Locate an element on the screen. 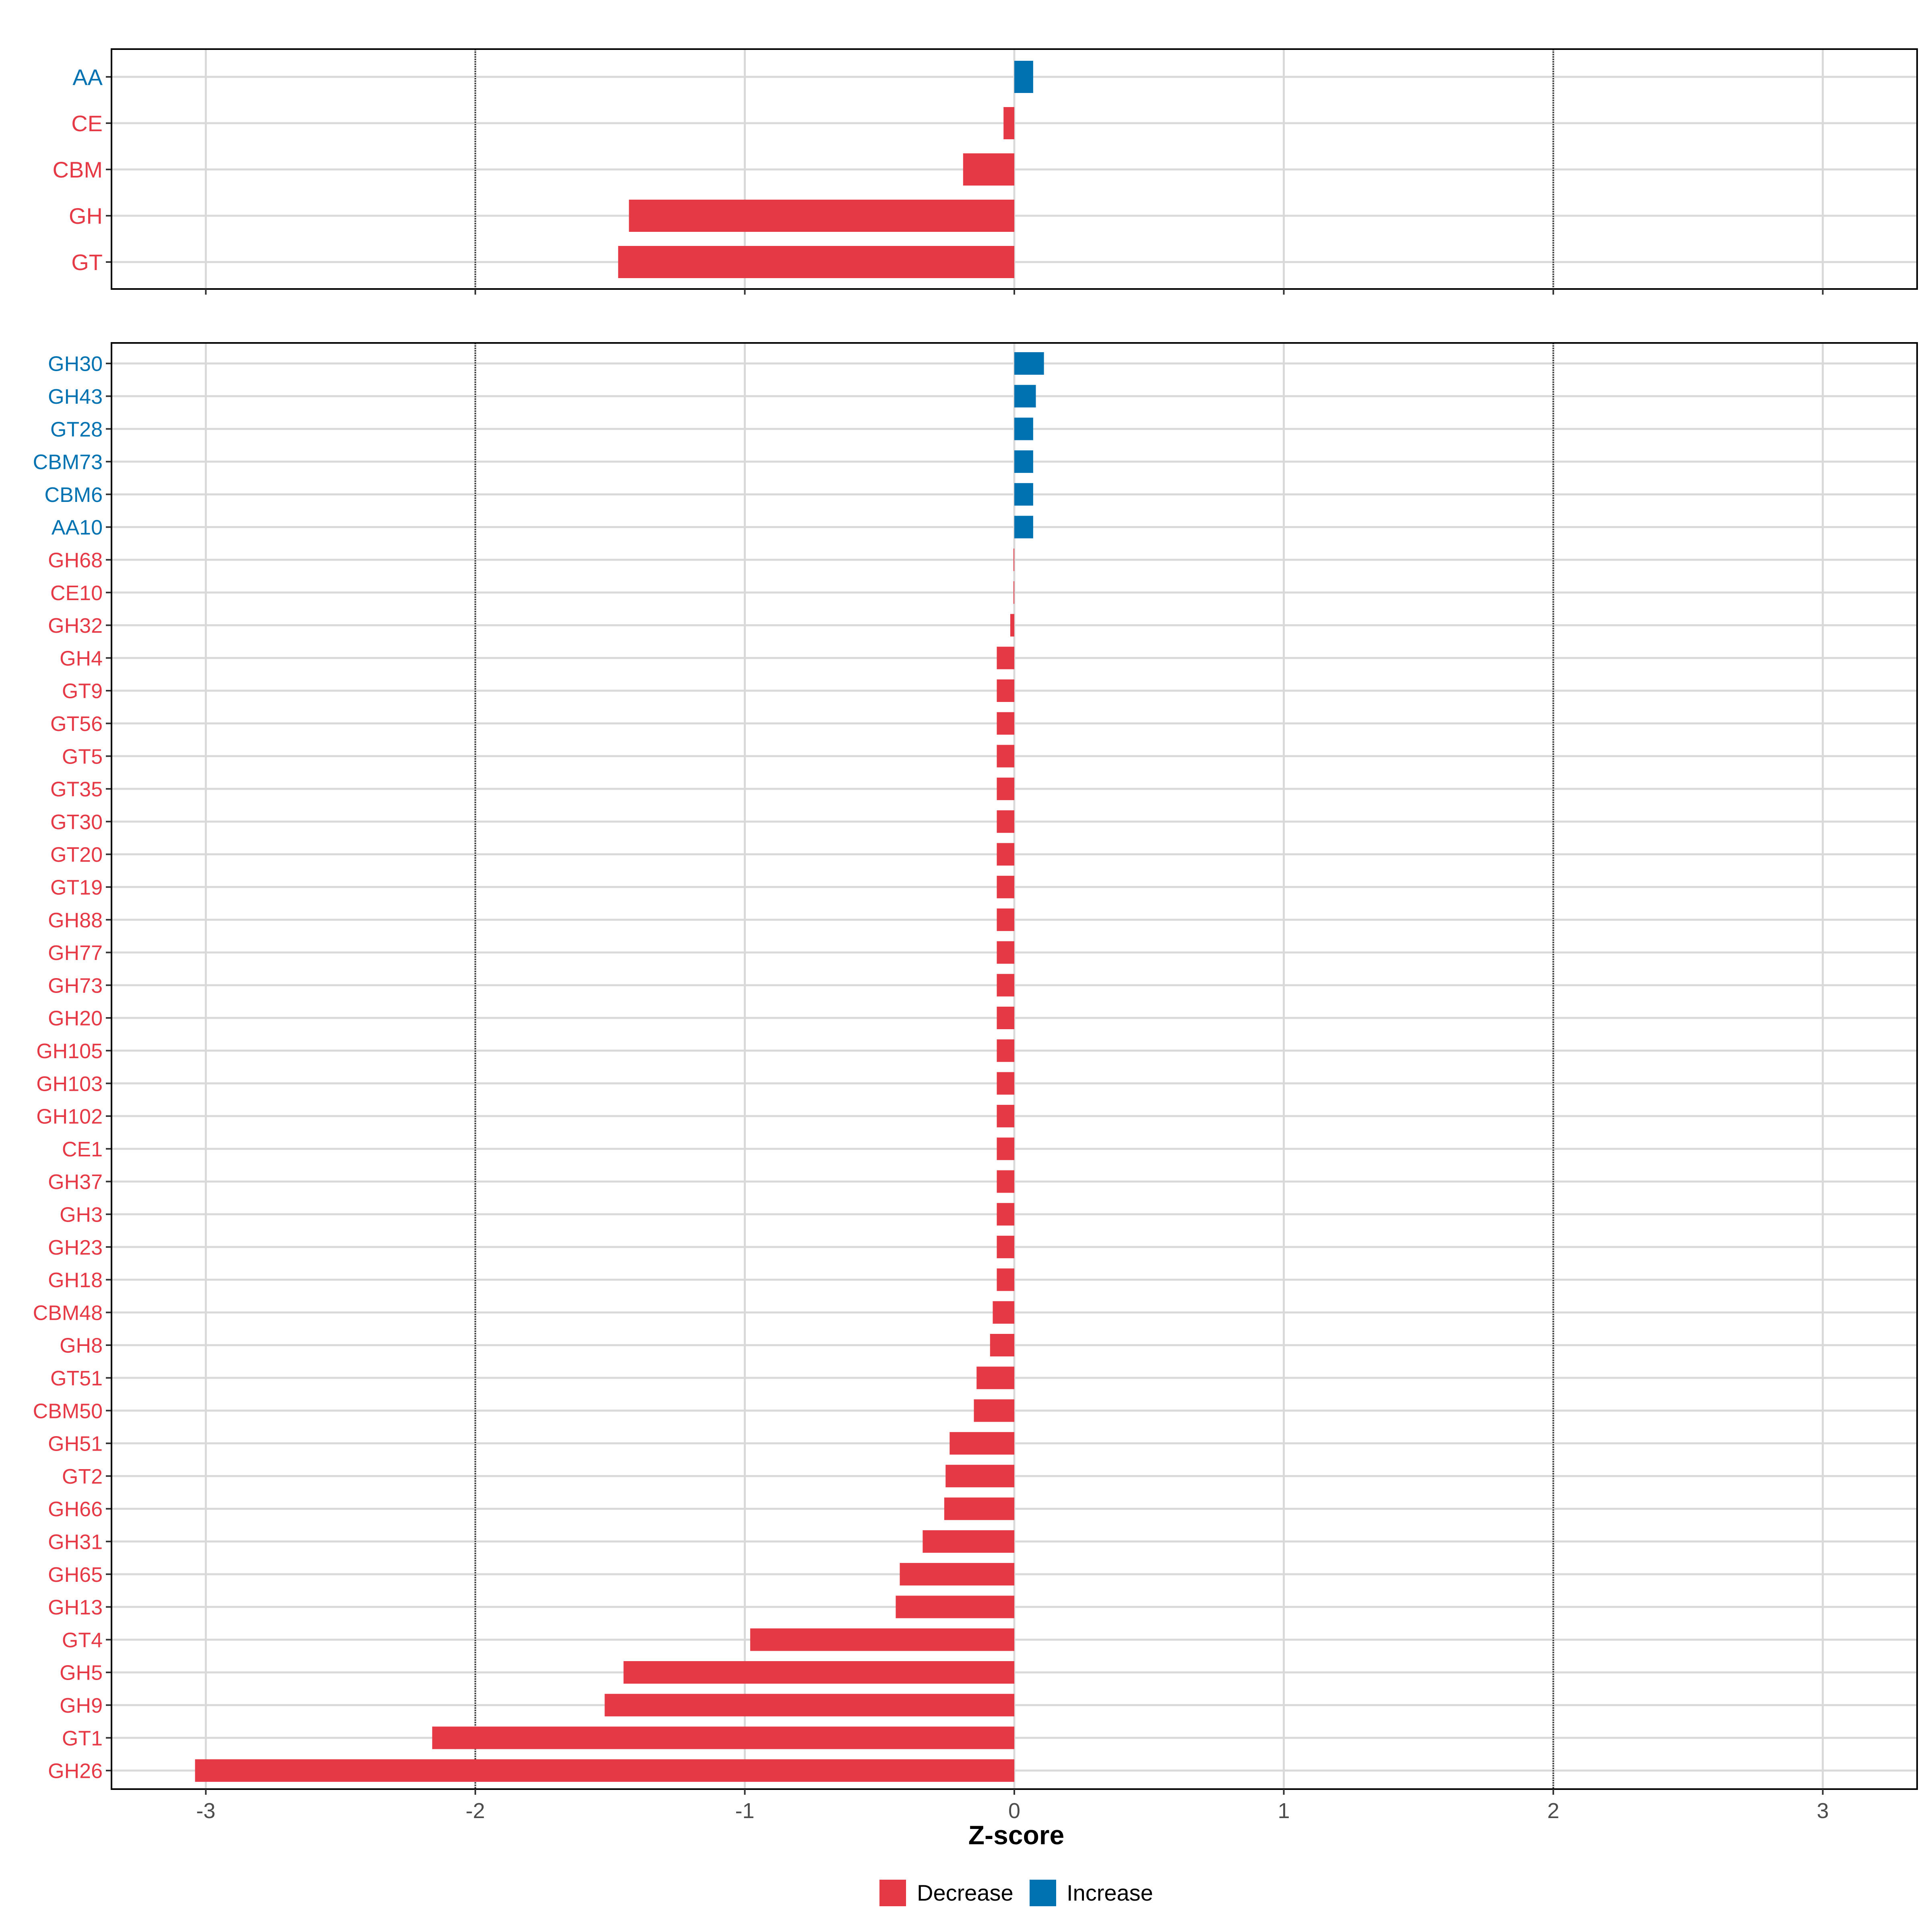  y-tick-label-gh30: GH30 is located at coordinates (75, 364).